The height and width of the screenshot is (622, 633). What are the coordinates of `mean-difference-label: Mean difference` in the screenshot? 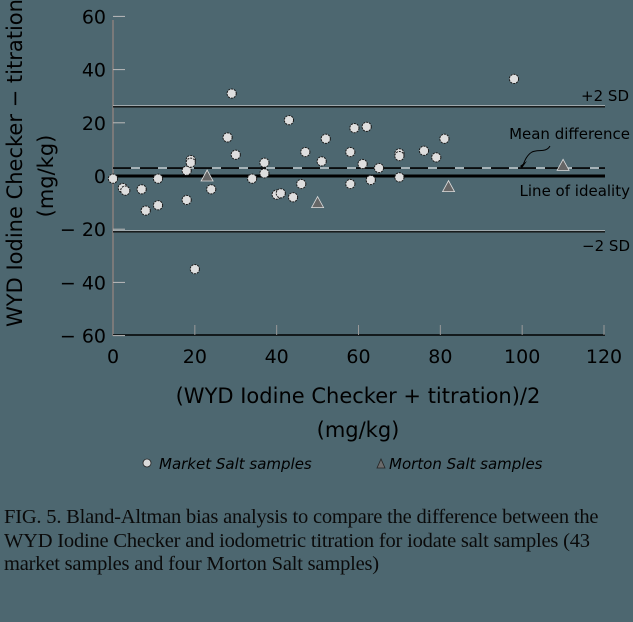 It's located at (569, 134).